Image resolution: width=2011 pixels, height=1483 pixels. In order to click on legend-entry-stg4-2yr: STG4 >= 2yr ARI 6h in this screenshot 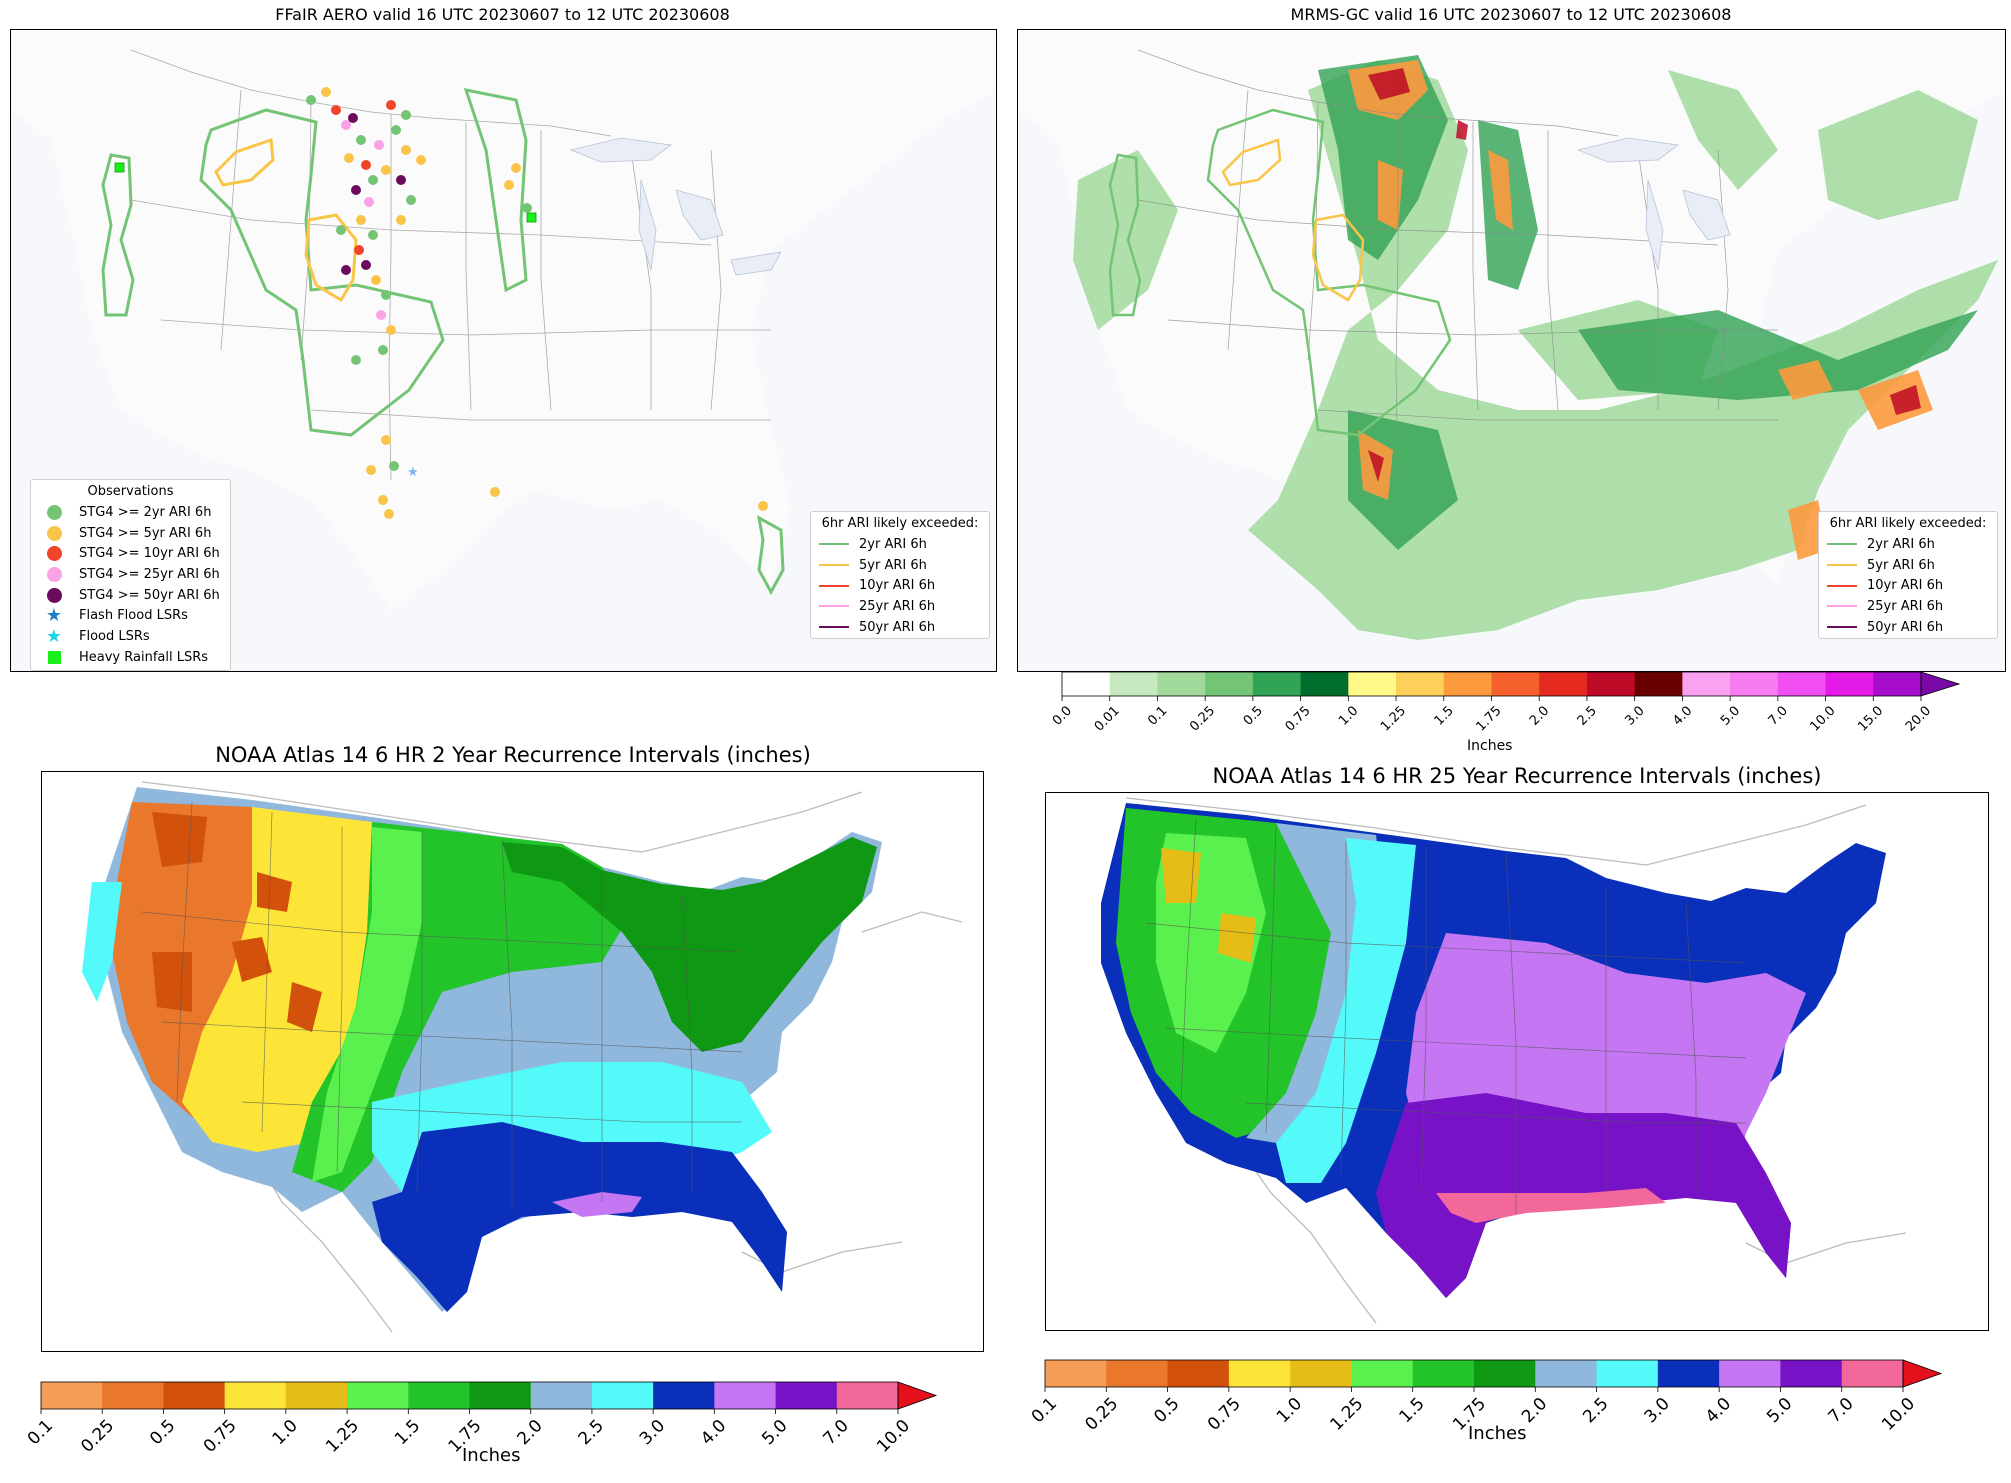, I will do `click(130, 512)`.